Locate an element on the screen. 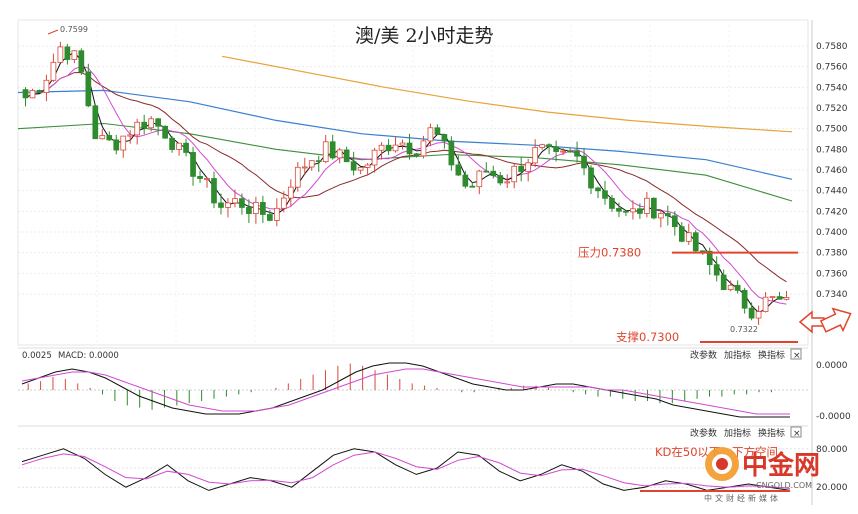  kd-close-button is located at coordinates (796, 432).